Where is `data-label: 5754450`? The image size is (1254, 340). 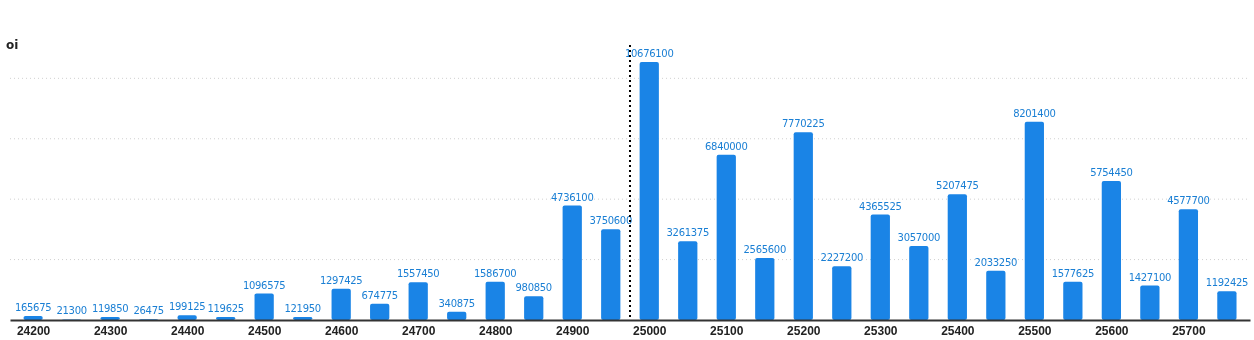 data-label: 5754450 is located at coordinates (1111, 172).